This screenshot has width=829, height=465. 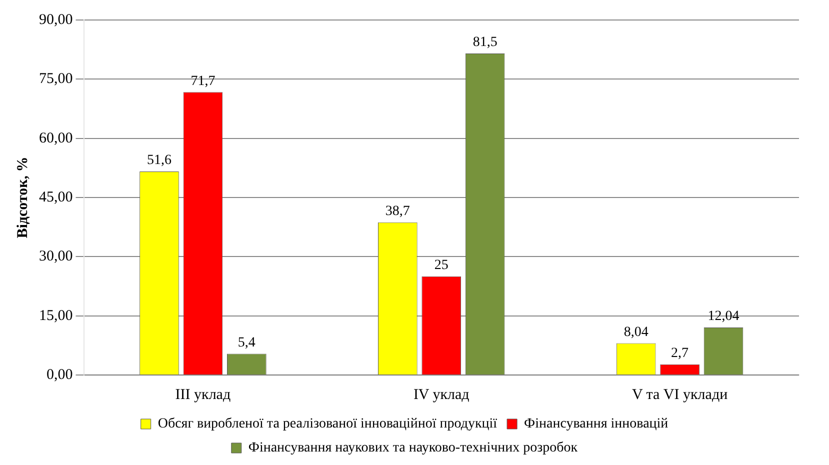 What do you see at coordinates (203, 81) in the screenshot?
I see `data-label: 71,7` at bounding box center [203, 81].